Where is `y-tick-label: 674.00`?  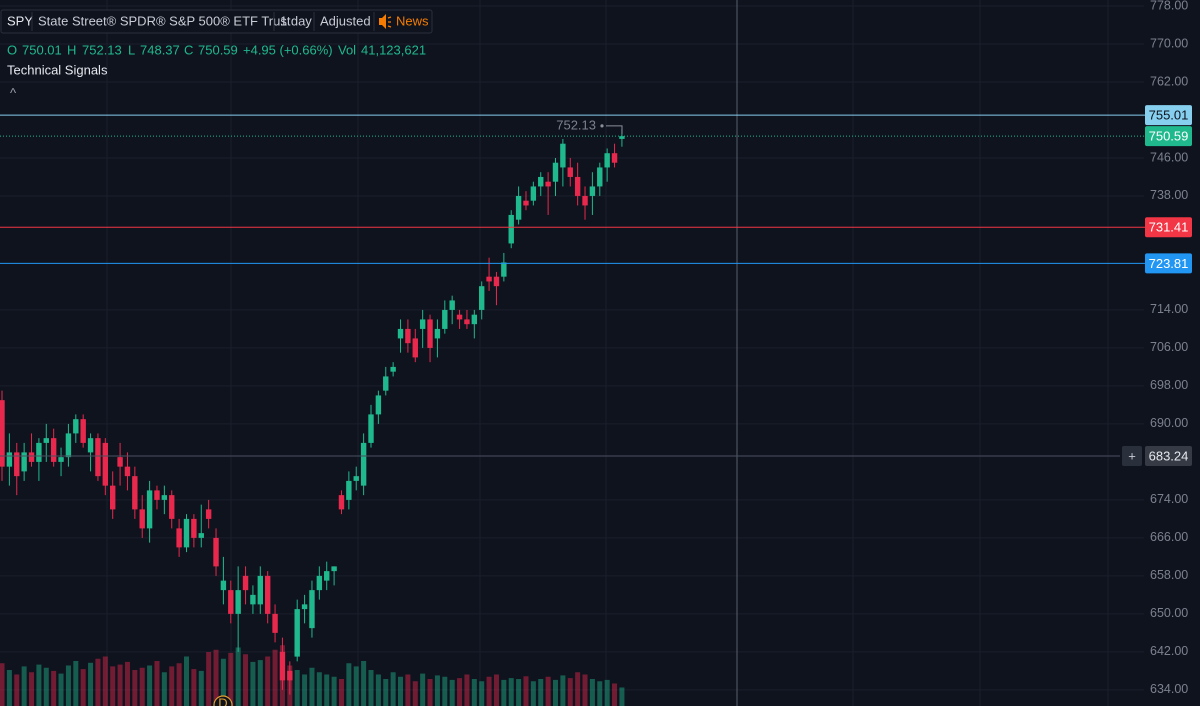
y-tick-label: 674.00 is located at coordinates (1169, 499).